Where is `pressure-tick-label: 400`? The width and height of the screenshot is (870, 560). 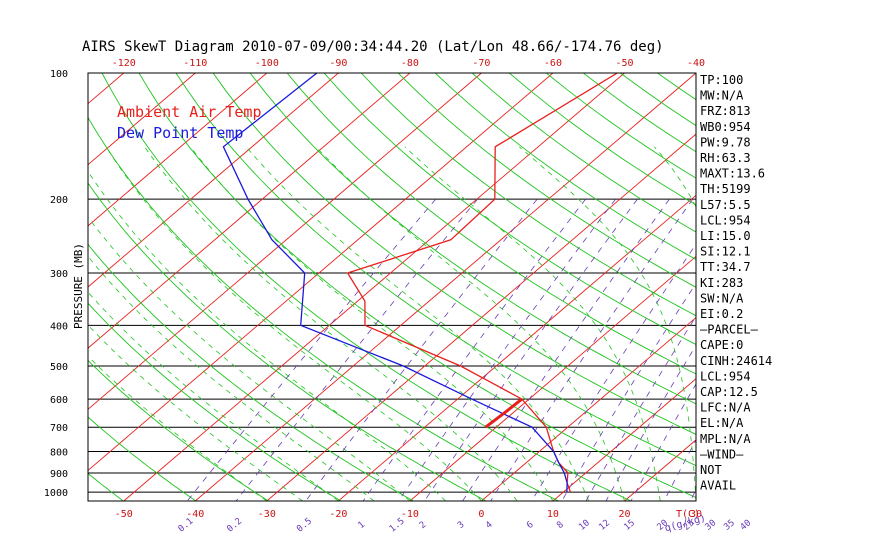 pressure-tick-label: 400 is located at coordinates (59, 326).